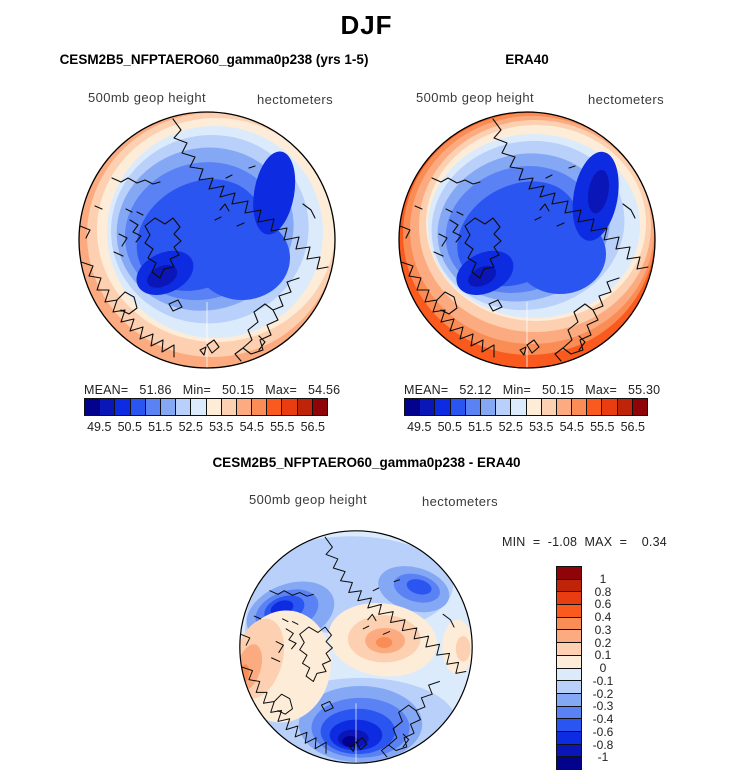  Describe the element at coordinates (460, 501) in the screenshot. I see `units-label-diff: hectometers` at that location.